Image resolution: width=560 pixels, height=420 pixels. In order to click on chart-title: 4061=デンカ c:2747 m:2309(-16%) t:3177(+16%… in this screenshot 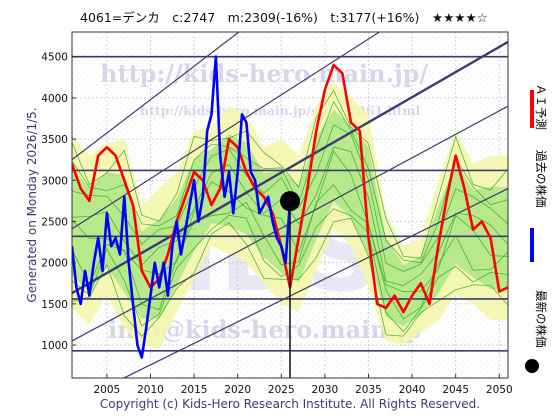, I will do `click(284, 17)`.